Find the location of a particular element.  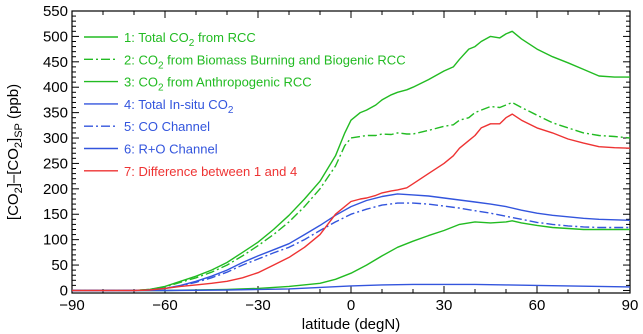

y-tick-label: 450 is located at coordinates (55, 62).